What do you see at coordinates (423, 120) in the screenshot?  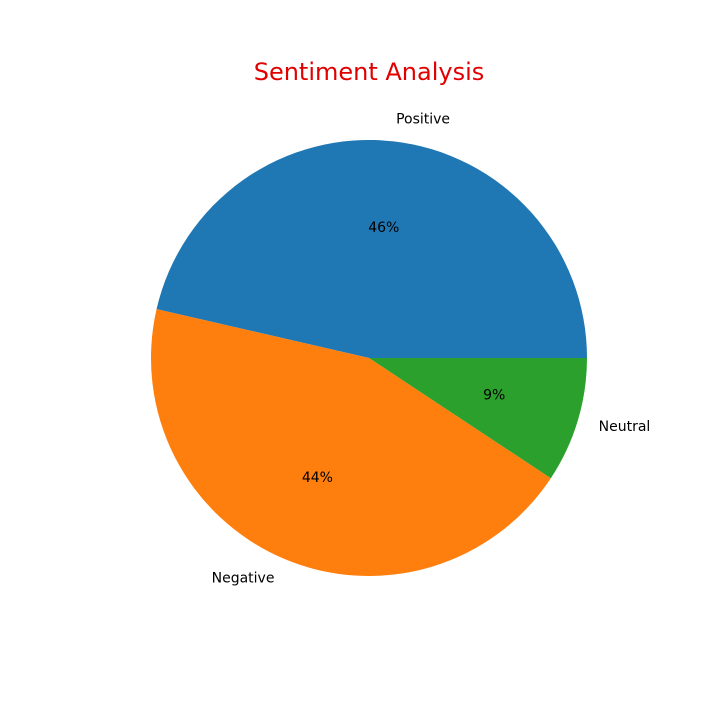 I see `slice-label-positive: Positive` at bounding box center [423, 120].